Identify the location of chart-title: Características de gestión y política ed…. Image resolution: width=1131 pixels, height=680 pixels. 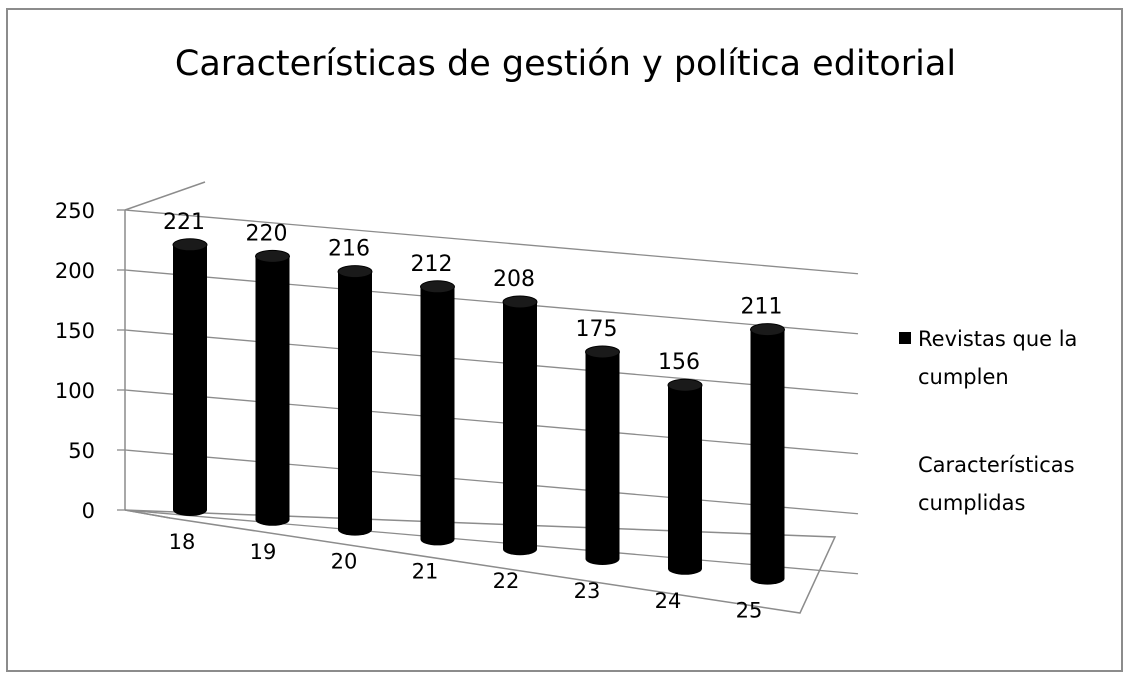
(565, 64).